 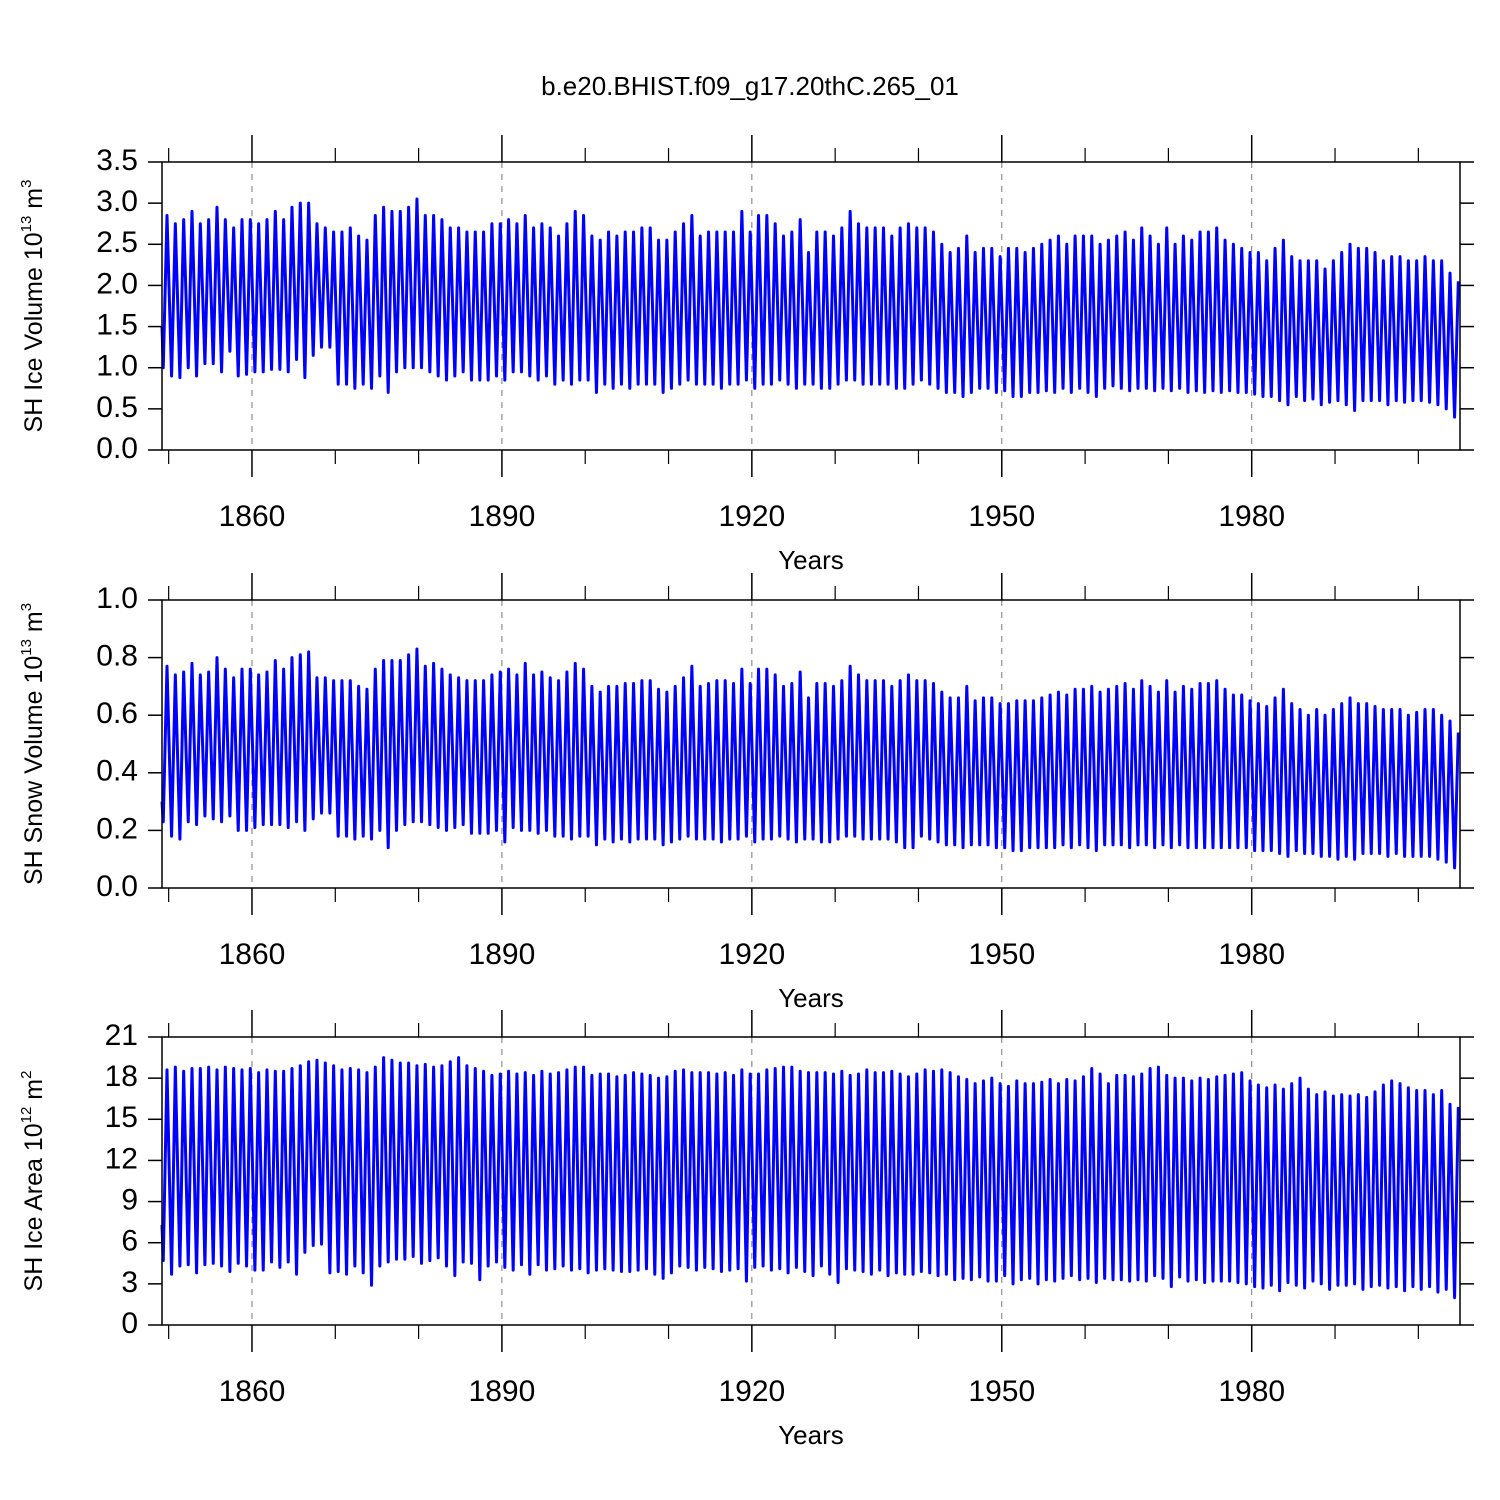 What do you see at coordinates (117, 656) in the screenshot?
I see `y-tick-label: 0.8` at bounding box center [117, 656].